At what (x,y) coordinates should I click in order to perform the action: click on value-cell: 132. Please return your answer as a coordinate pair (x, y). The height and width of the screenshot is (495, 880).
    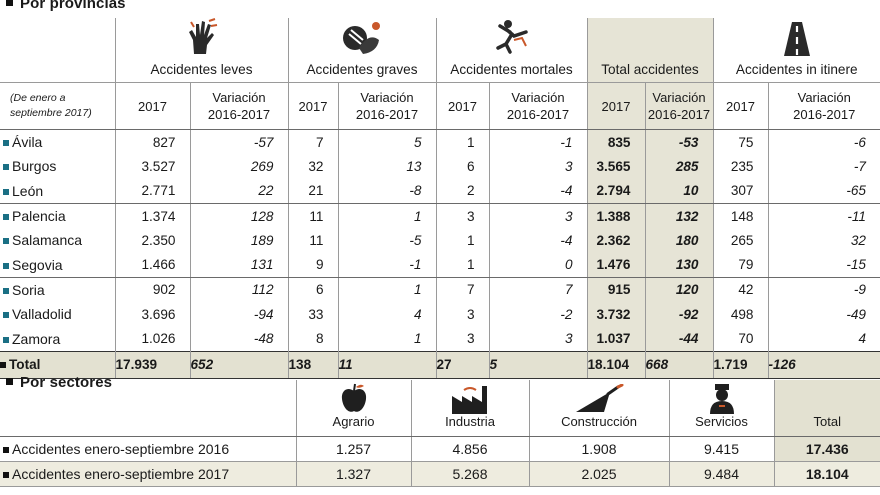
    Looking at the image, I should click on (678, 216).